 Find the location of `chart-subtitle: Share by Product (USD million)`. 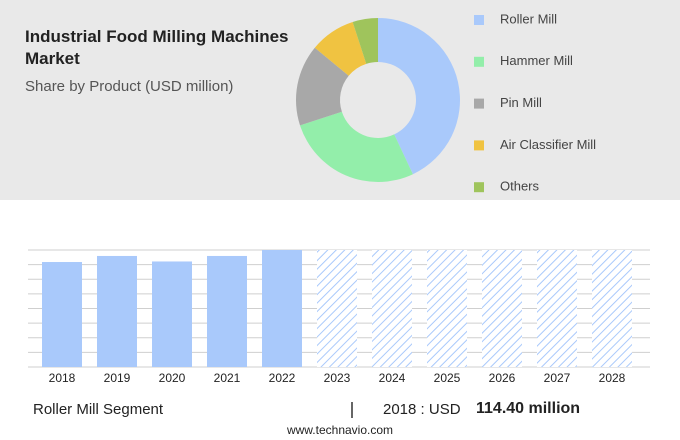

chart-subtitle: Share by Product (USD million) is located at coordinates (129, 86).